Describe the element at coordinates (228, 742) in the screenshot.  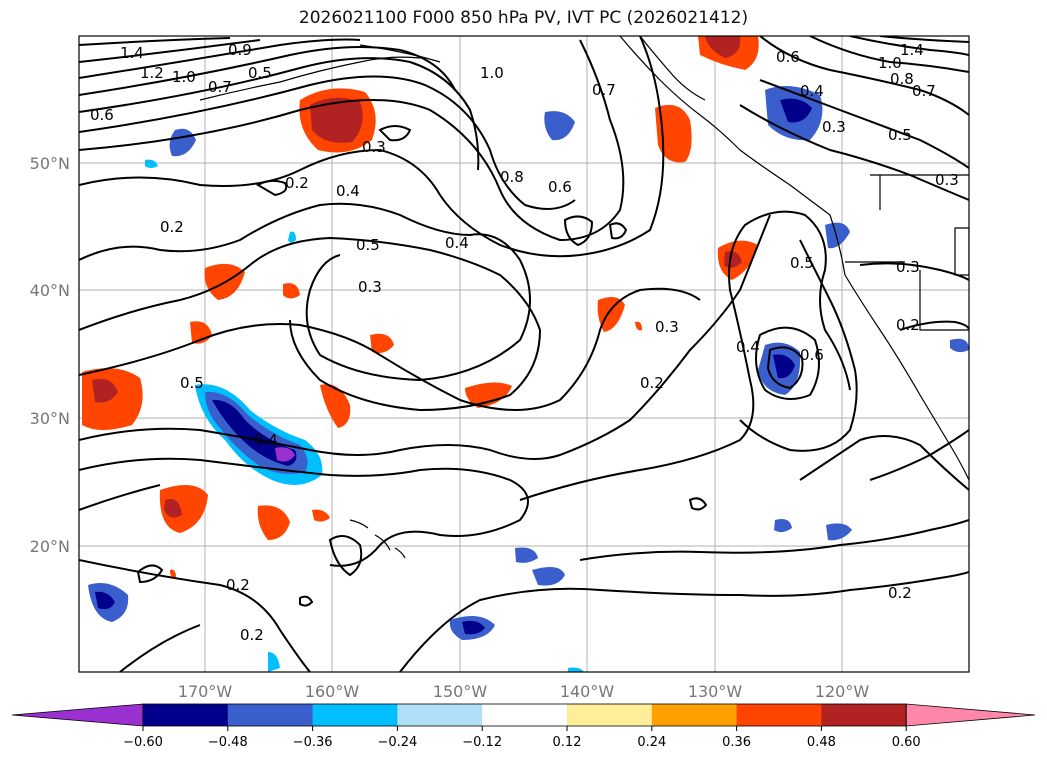
I see `colorbar-tick-label: −0.48` at that location.